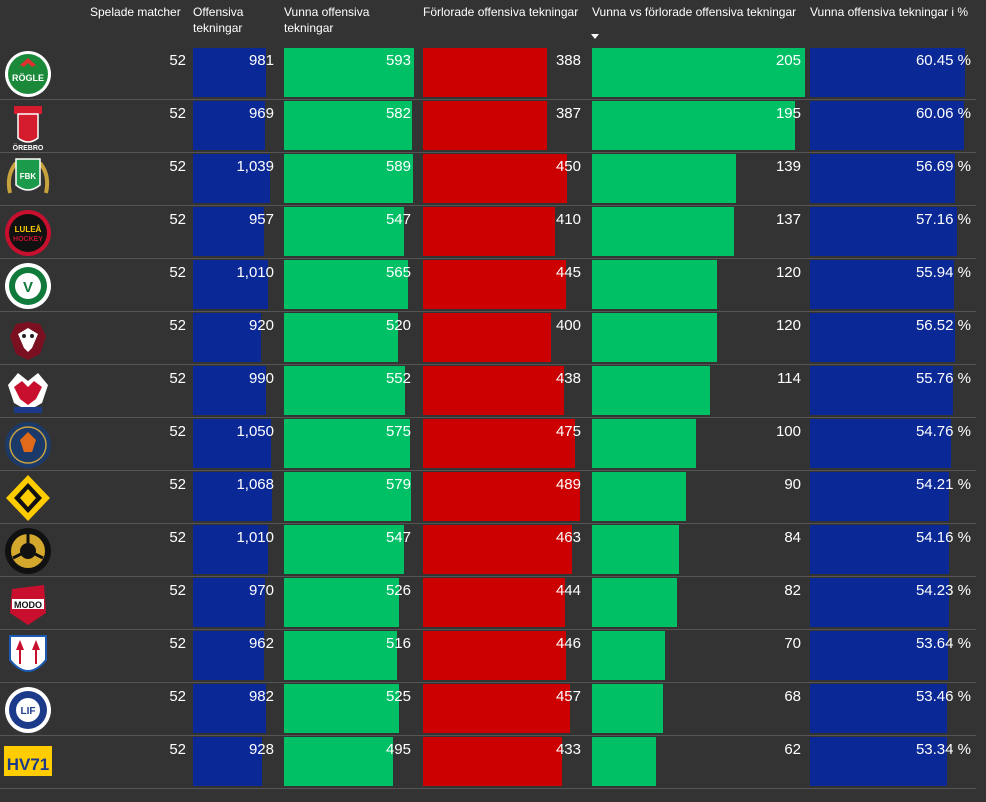  Describe the element at coordinates (218, 20) in the screenshot. I see `header-faceoffs: Offensiva tekningar` at that location.